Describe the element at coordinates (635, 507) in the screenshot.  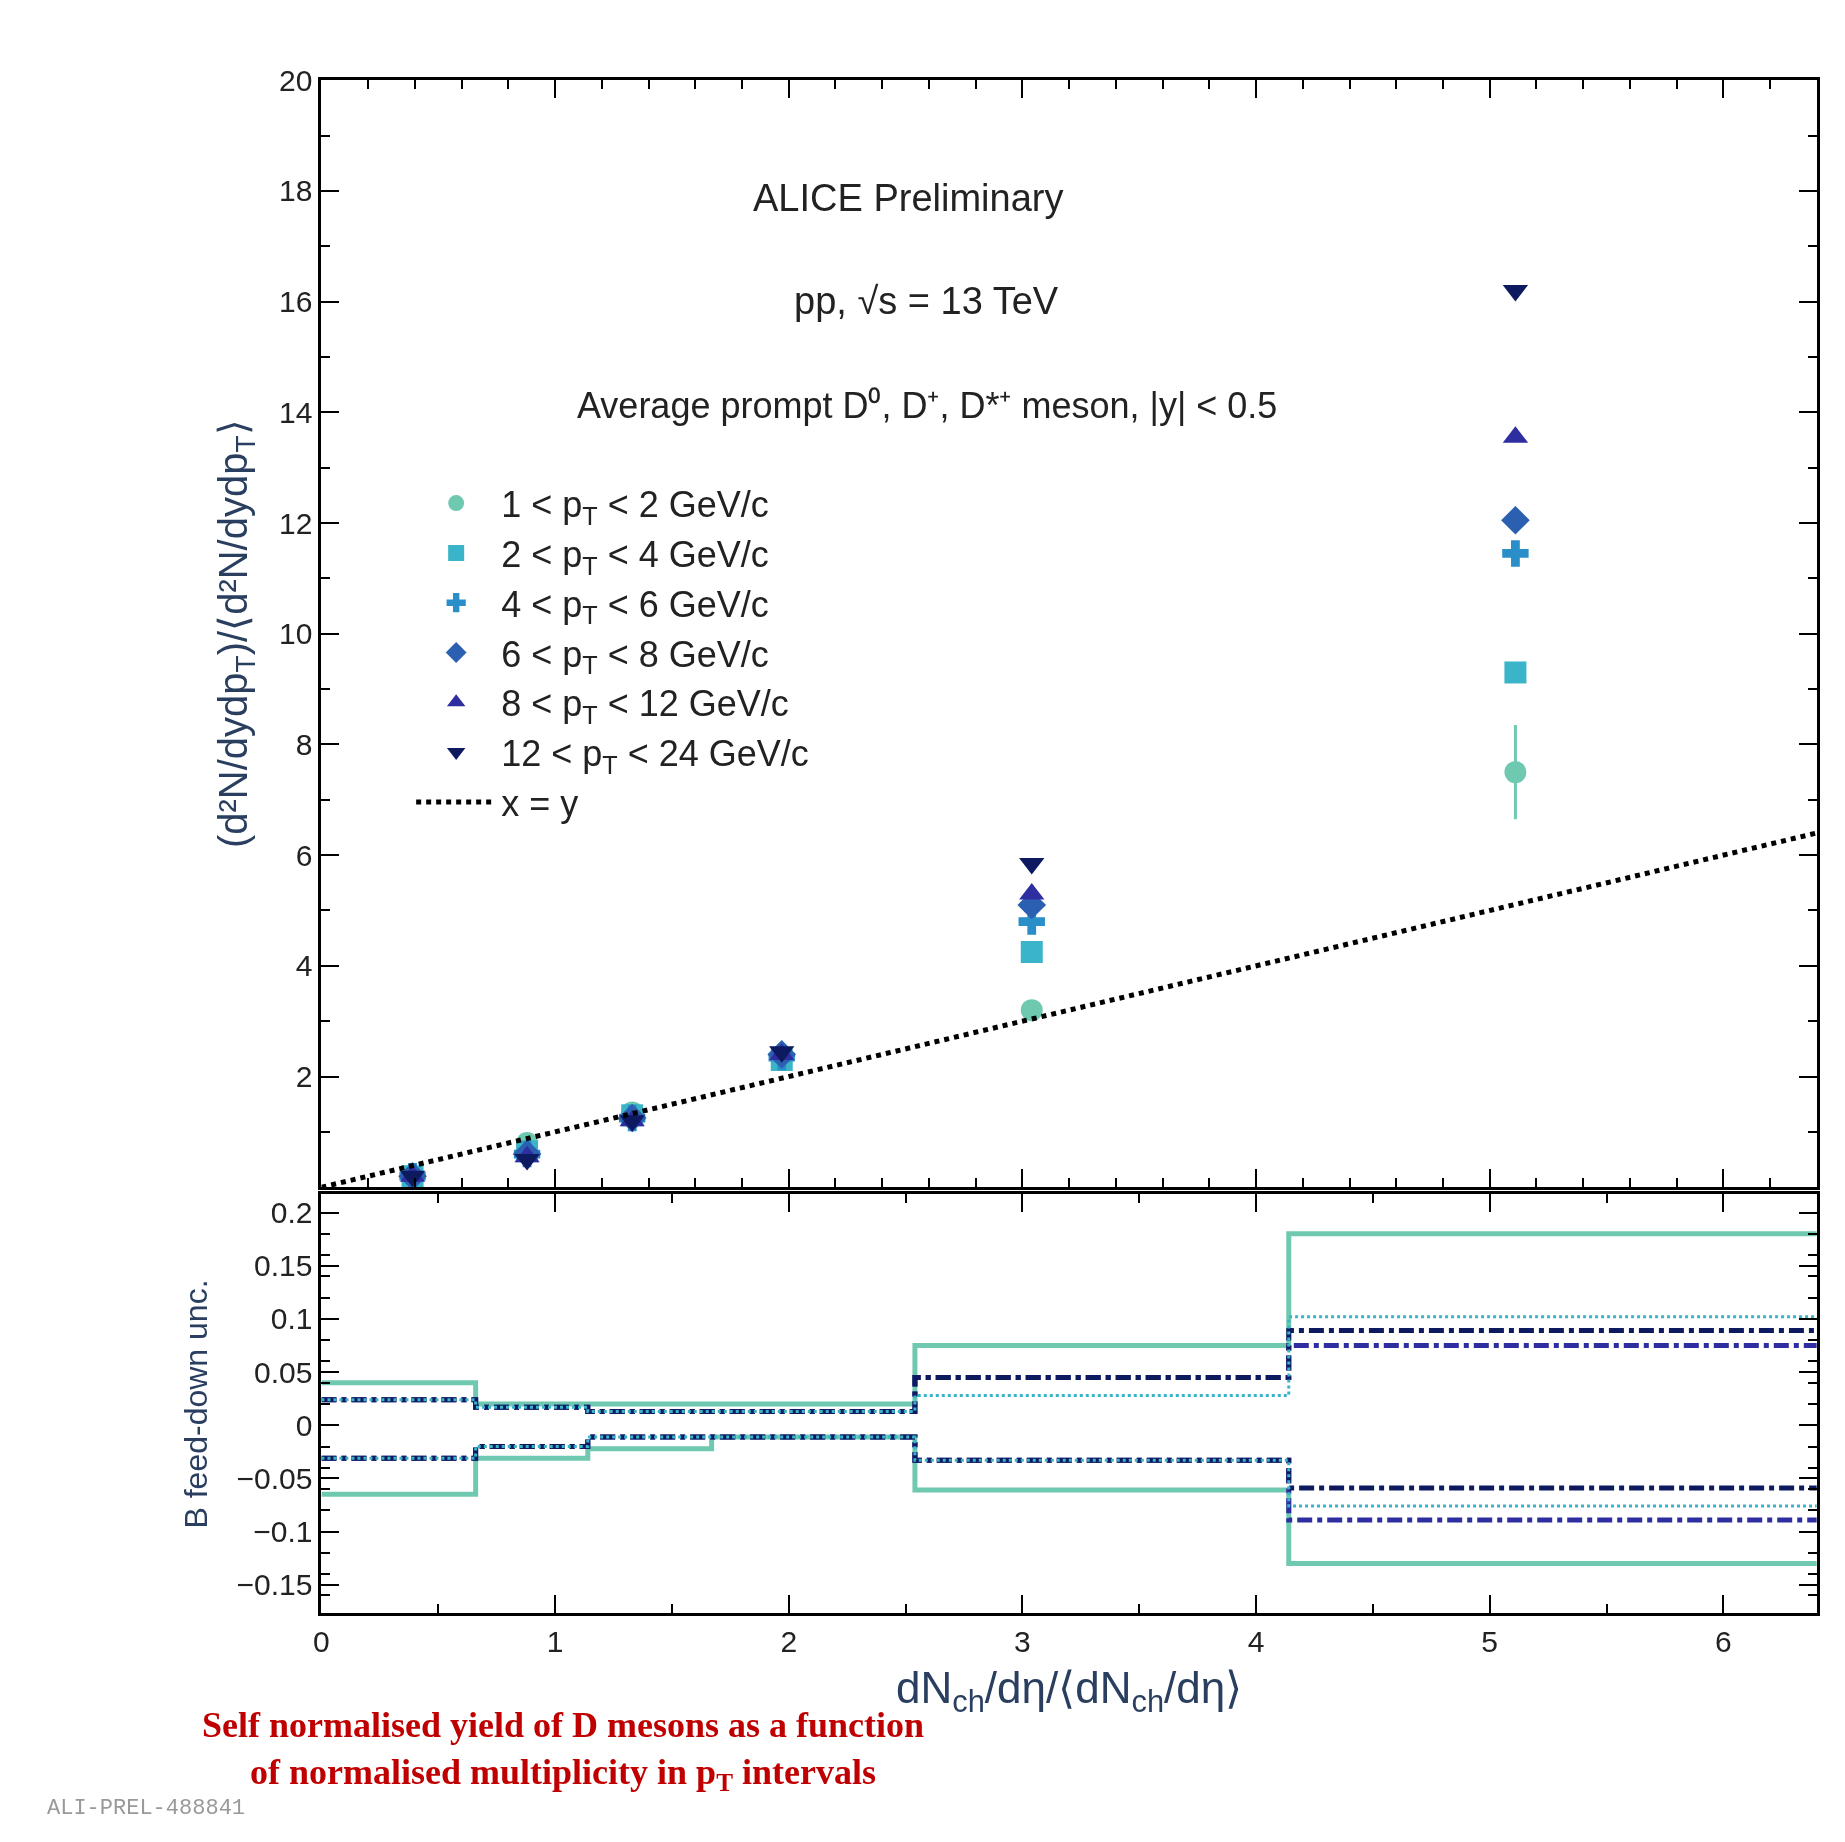
I see `legend-label: 1 < p$_{T}$ < 2 GeV/c` at that location.